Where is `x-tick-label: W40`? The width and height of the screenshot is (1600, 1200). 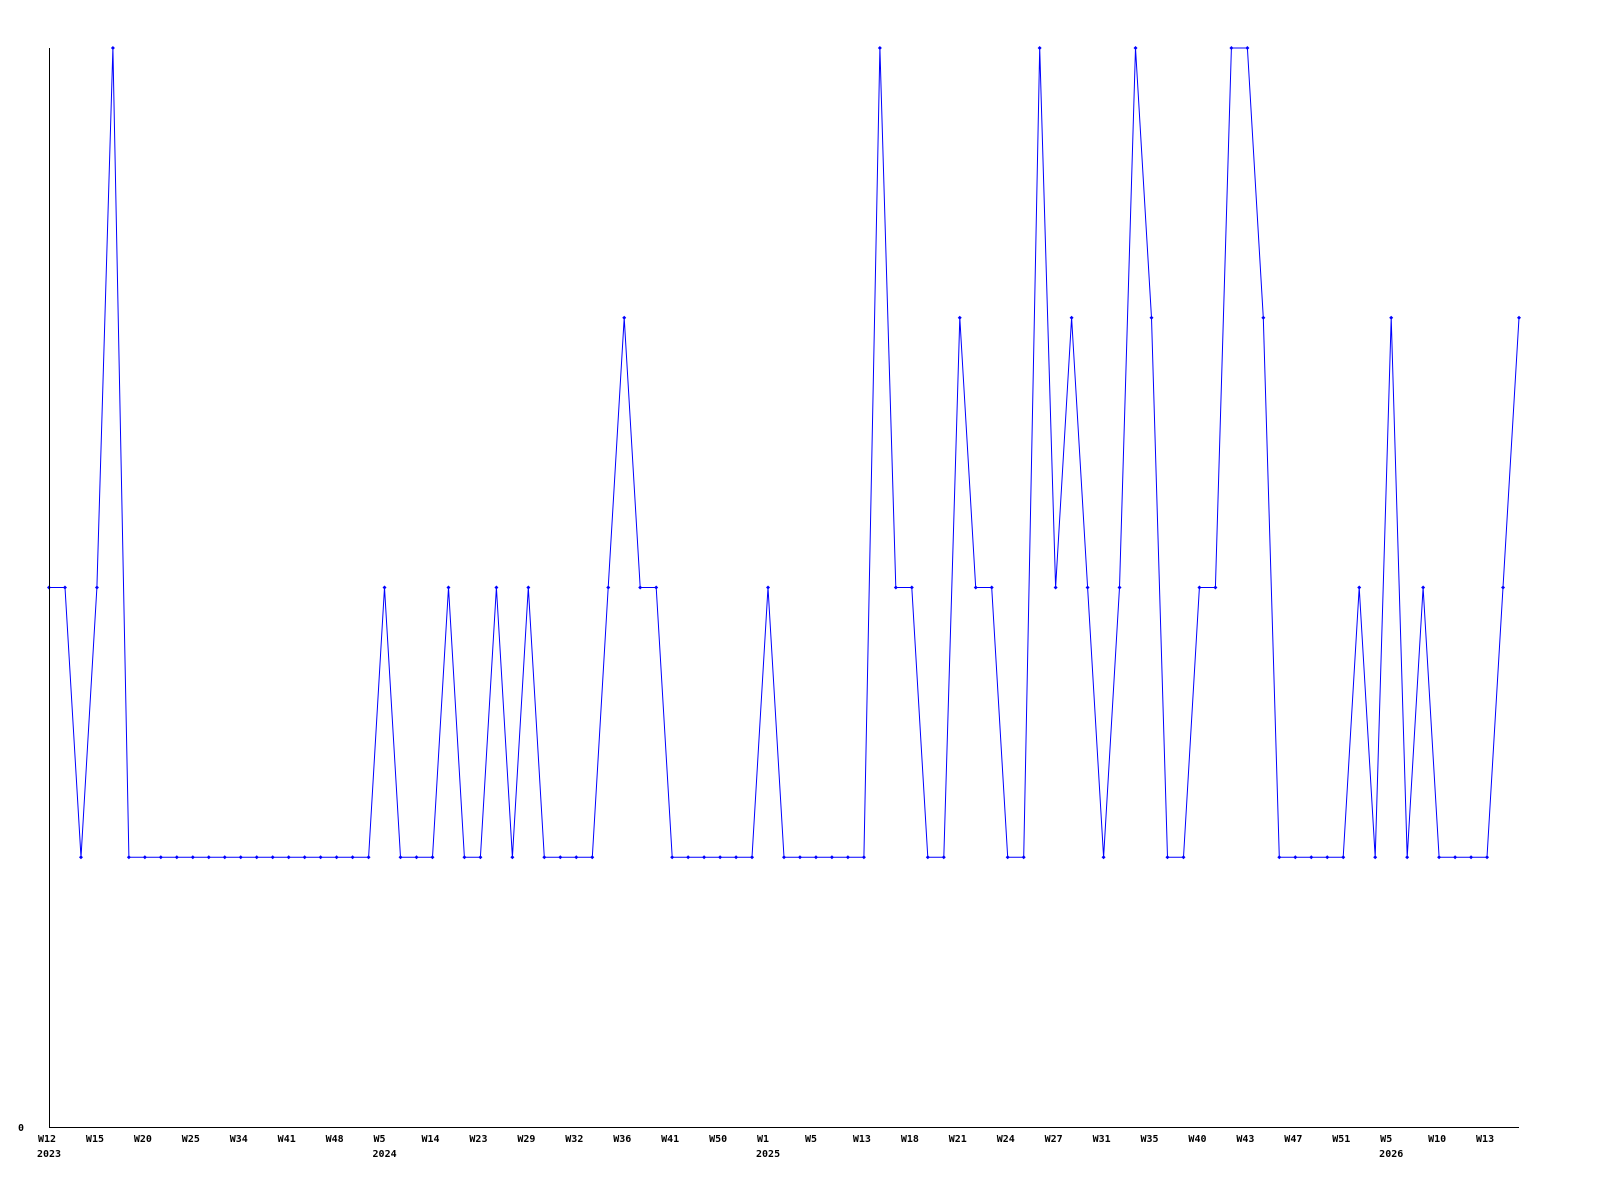 x-tick-label: W40 is located at coordinates (1197, 1139).